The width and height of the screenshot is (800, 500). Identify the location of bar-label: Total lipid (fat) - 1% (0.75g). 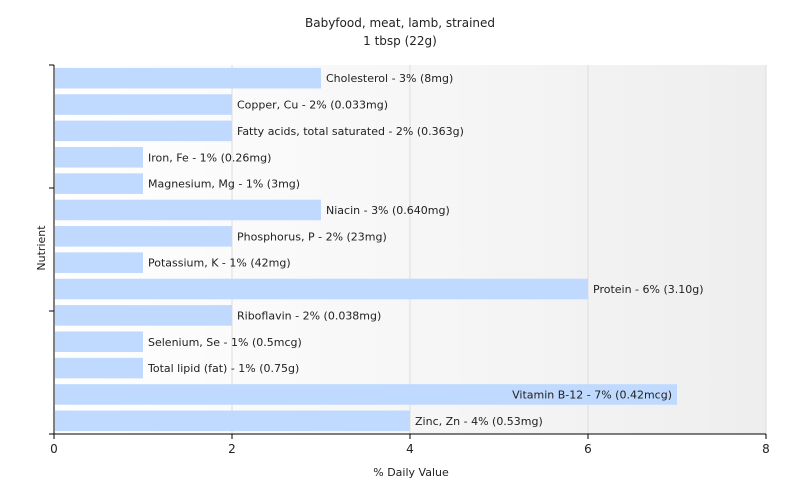
(223, 368).